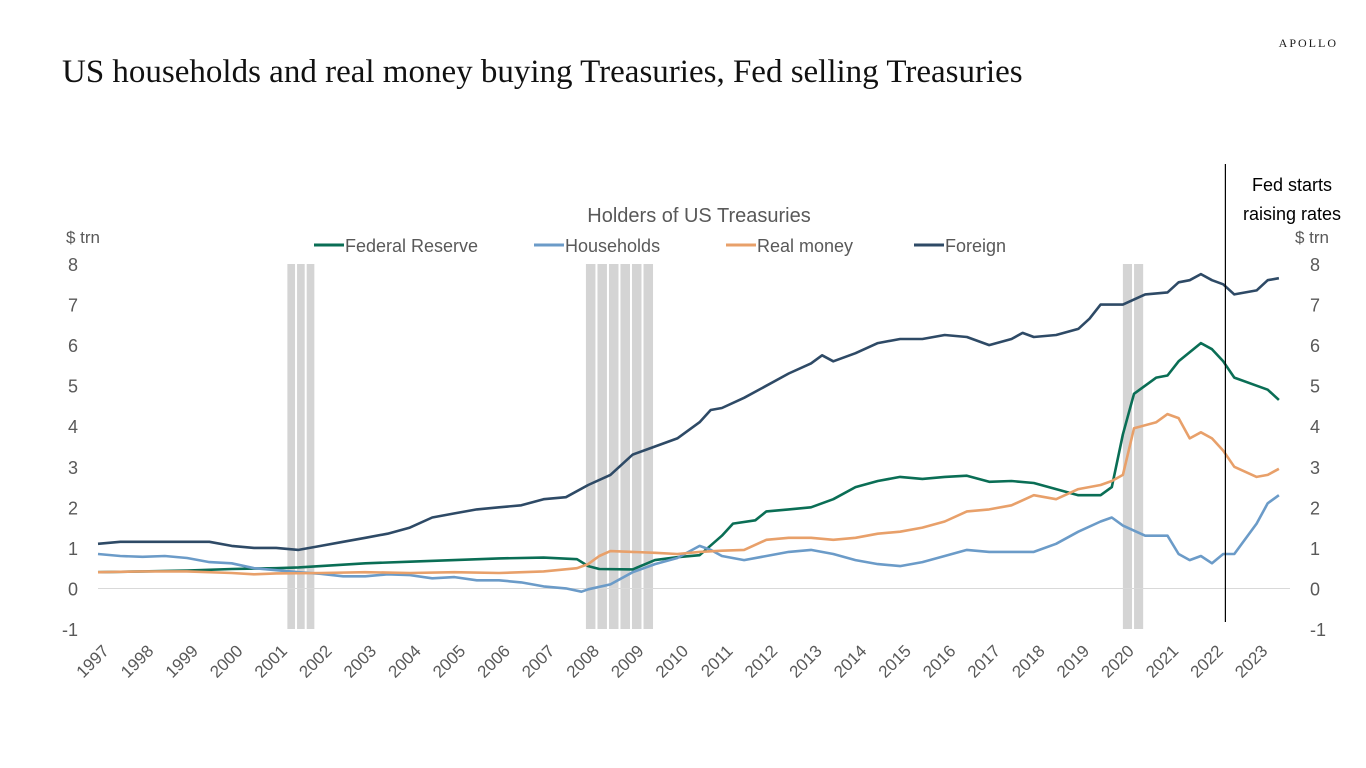  What do you see at coordinates (1318, 447) in the screenshot?
I see `y-axis-ticks-right: -1 0 1 2 3 4 5 6 7 8` at bounding box center [1318, 447].